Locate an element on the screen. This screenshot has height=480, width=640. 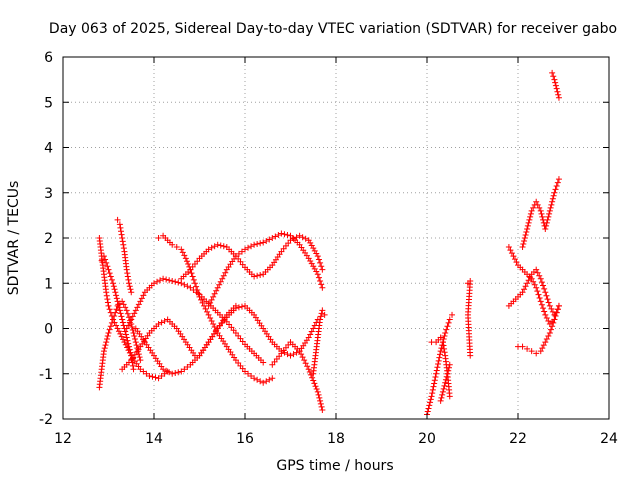
x-tick-label: 12 is located at coordinates (63, 439).